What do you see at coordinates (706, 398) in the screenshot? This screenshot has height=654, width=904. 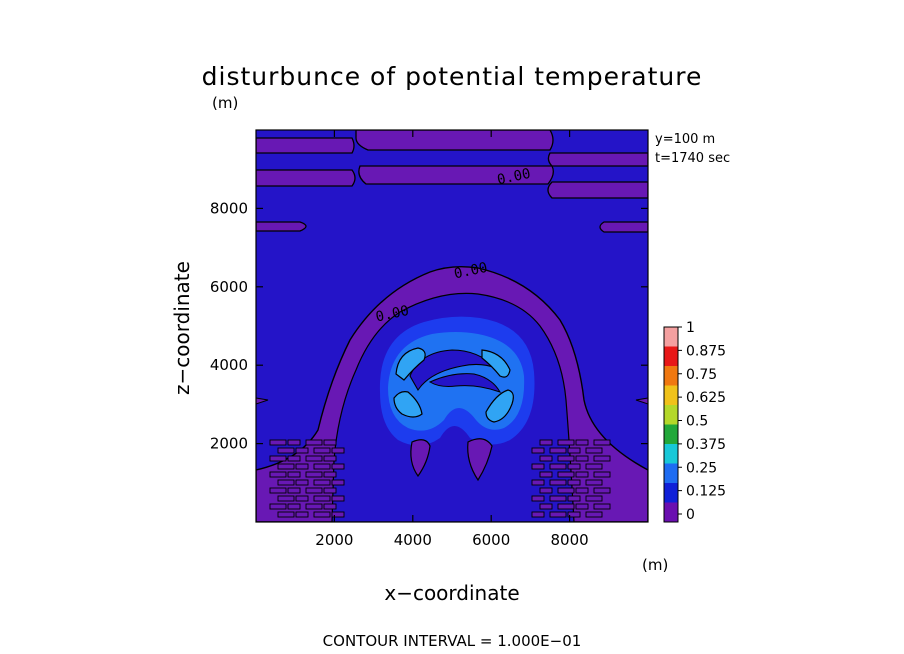 I see `colorbar-label-6: 0.625` at bounding box center [706, 398].